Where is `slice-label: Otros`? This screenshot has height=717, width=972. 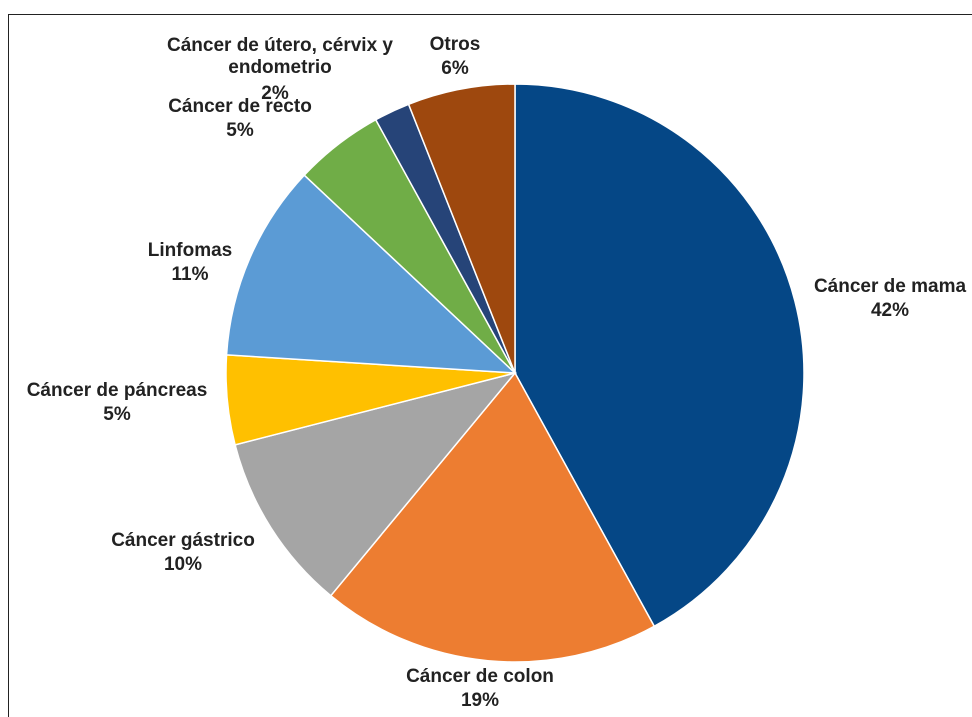 slice-label: Otros is located at coordinates (455, 44).